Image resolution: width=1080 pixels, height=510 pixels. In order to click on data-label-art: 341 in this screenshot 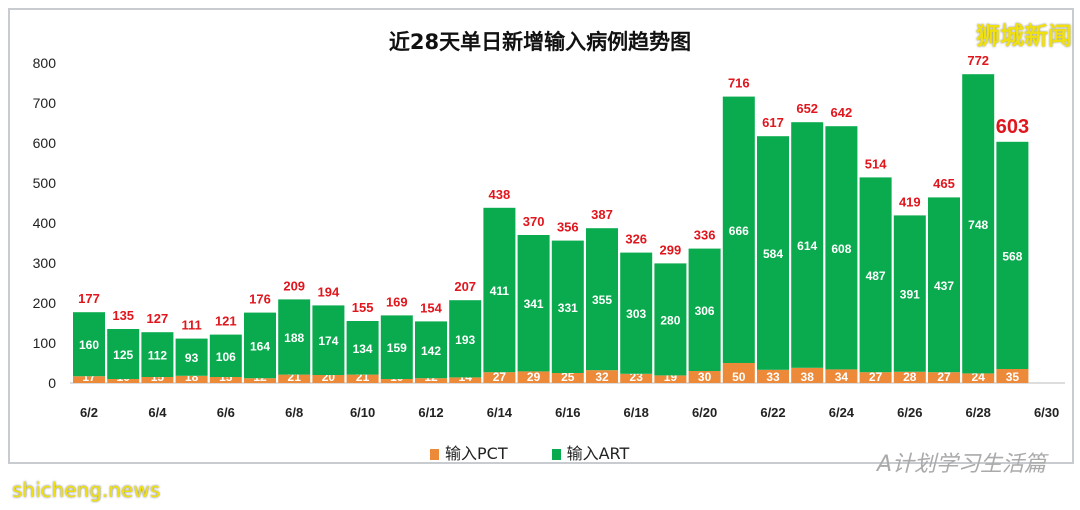, I will do `click(534, 304)`.